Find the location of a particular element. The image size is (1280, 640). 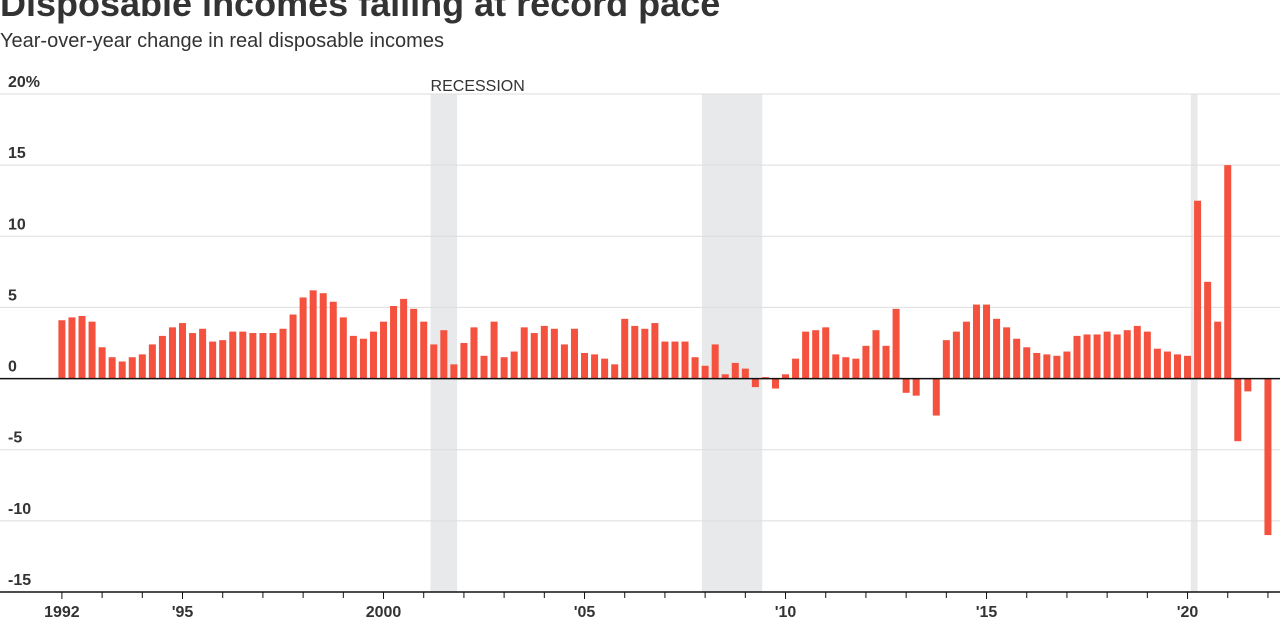

x-tick-label: '95 is located at coordinates (183, 612).